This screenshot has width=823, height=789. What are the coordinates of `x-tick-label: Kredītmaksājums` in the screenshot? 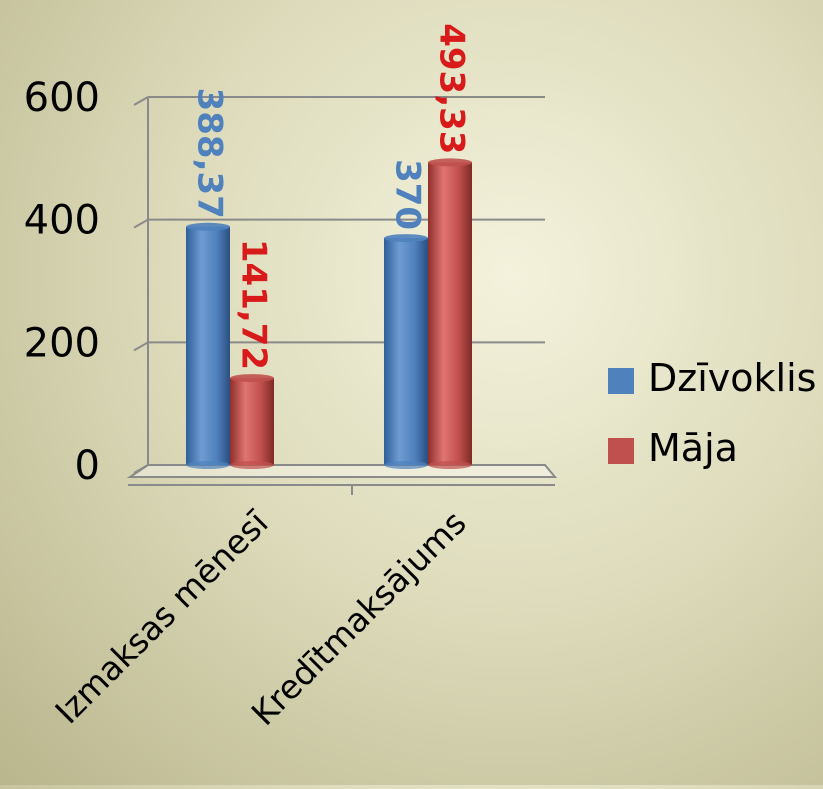 It's located at (359, 618).